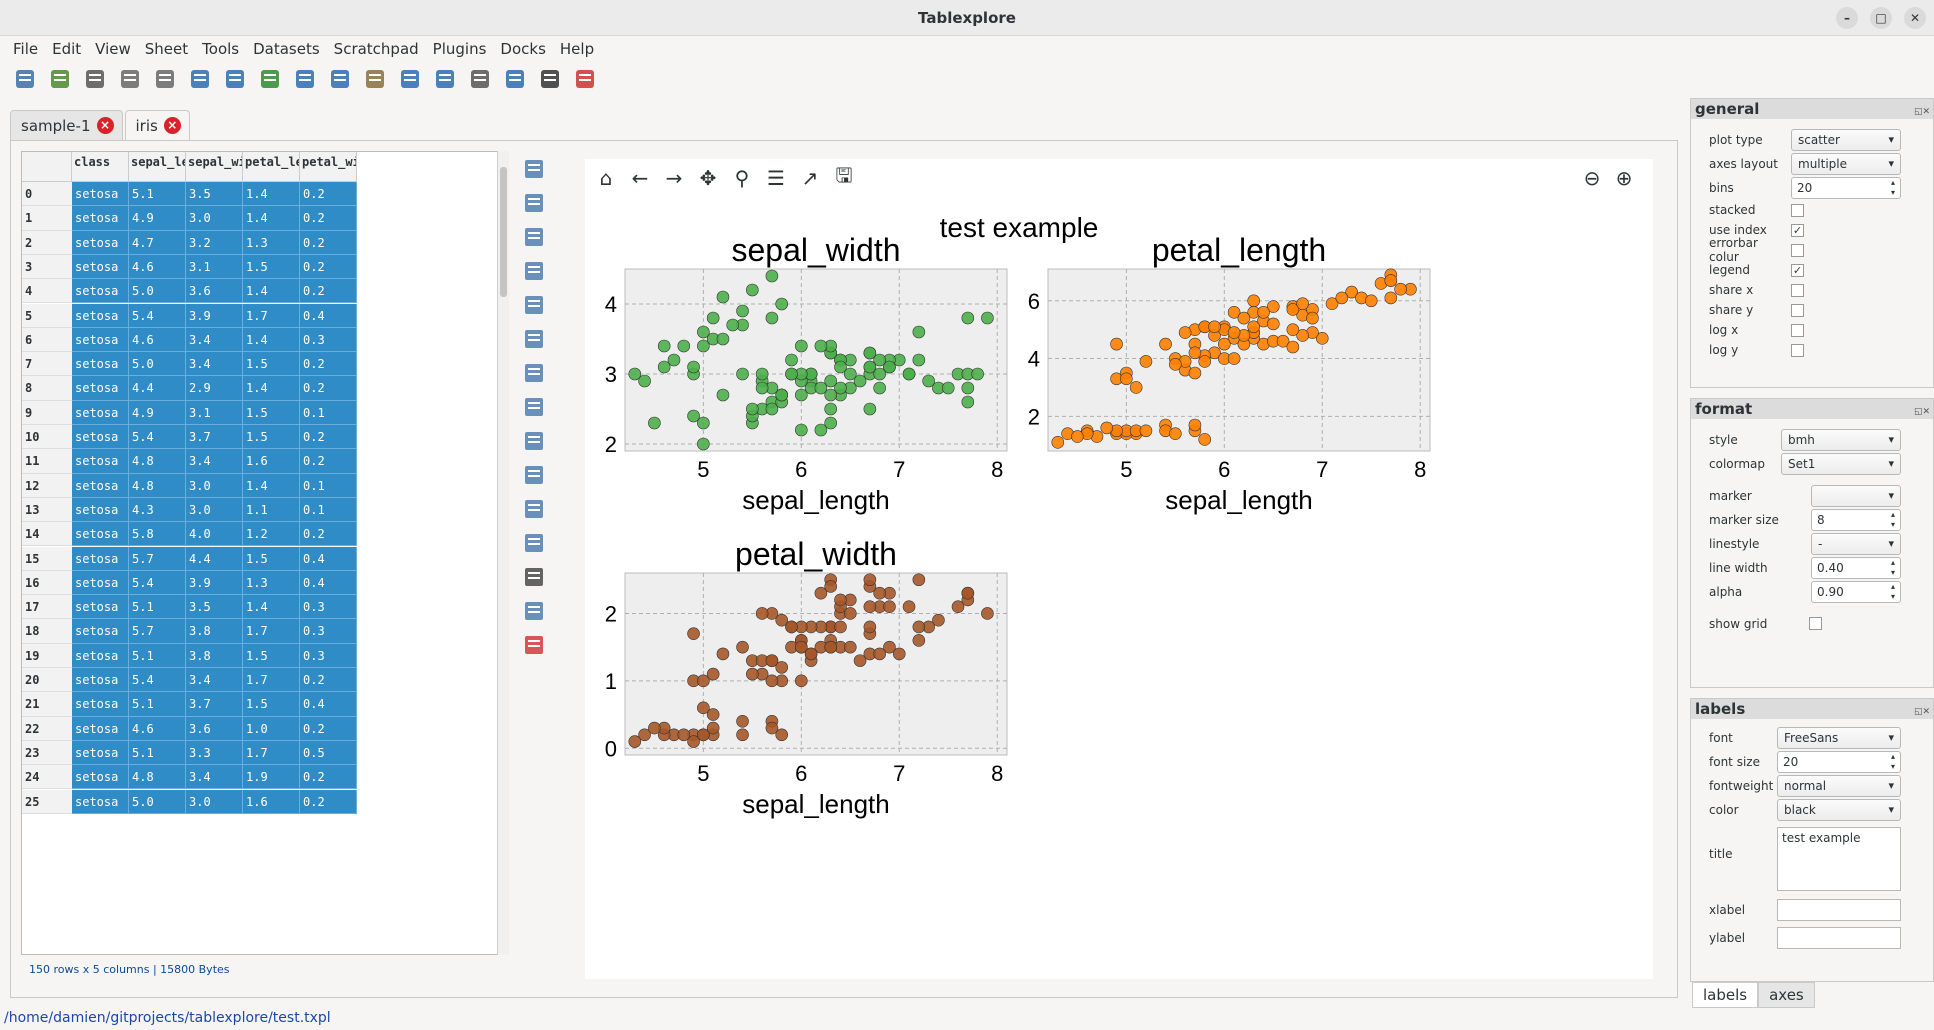 This screenshot has height=1030, width=1934. I want to click on table-row: 9 setosa 4.9 3.1 1.5 0.1, so click(189, 412).